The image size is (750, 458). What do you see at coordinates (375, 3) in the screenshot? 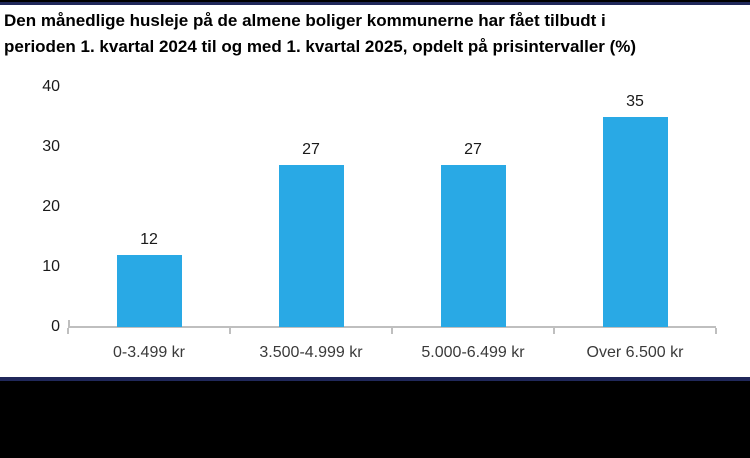
I see `top-navy-rule` at bounding box center [375, 3].